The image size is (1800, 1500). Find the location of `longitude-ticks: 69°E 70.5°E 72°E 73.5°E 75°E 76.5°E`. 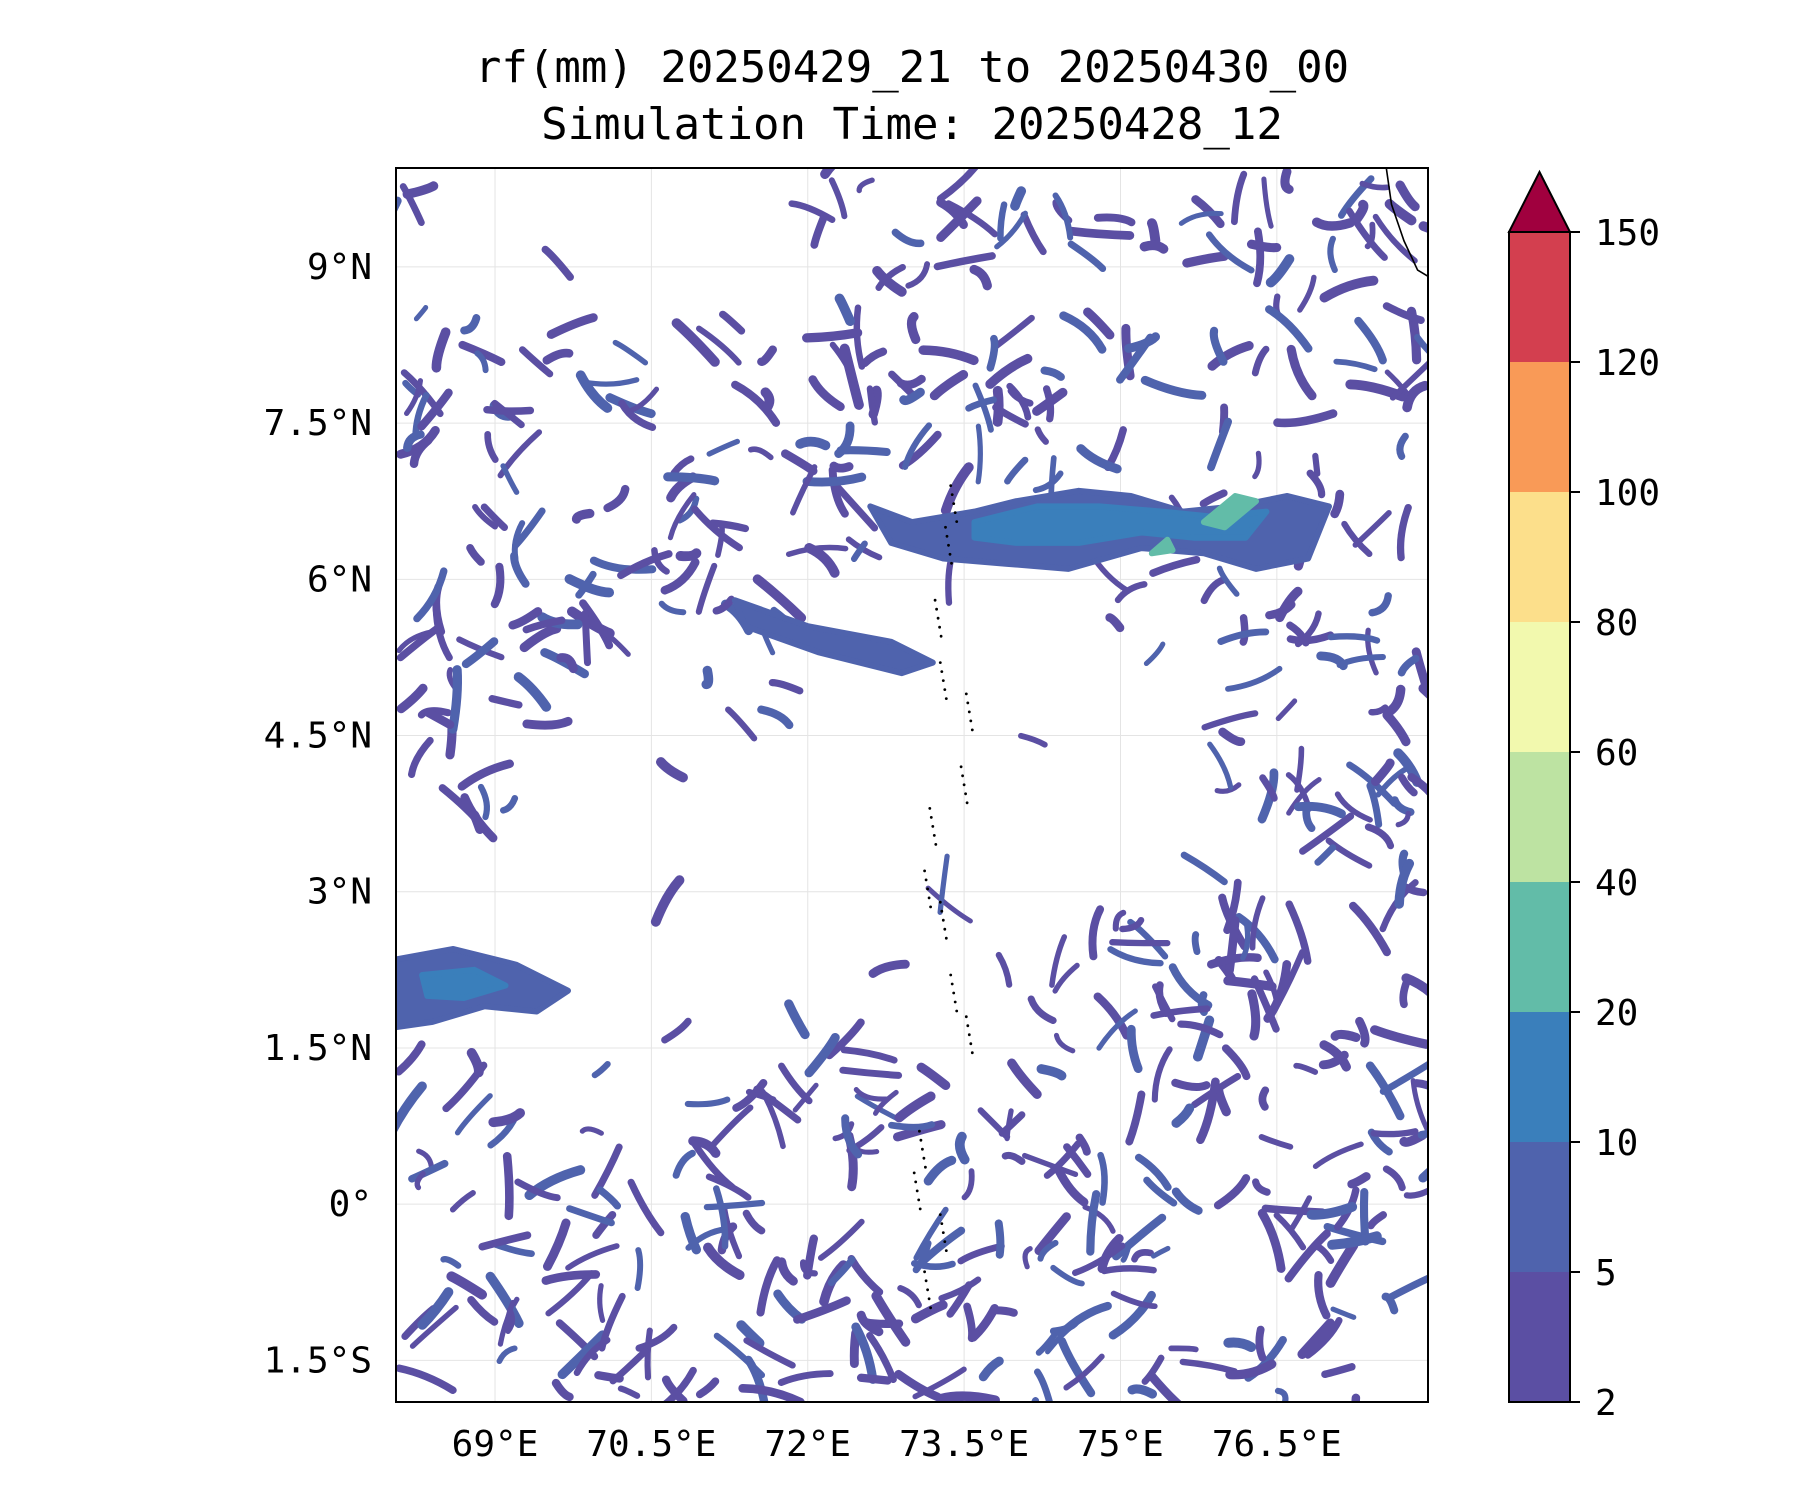

longitude-ticks: 69°E 70.5°E 72°E 73.5°E 75°E 76.5°E is located at coordinates (897, 1444).